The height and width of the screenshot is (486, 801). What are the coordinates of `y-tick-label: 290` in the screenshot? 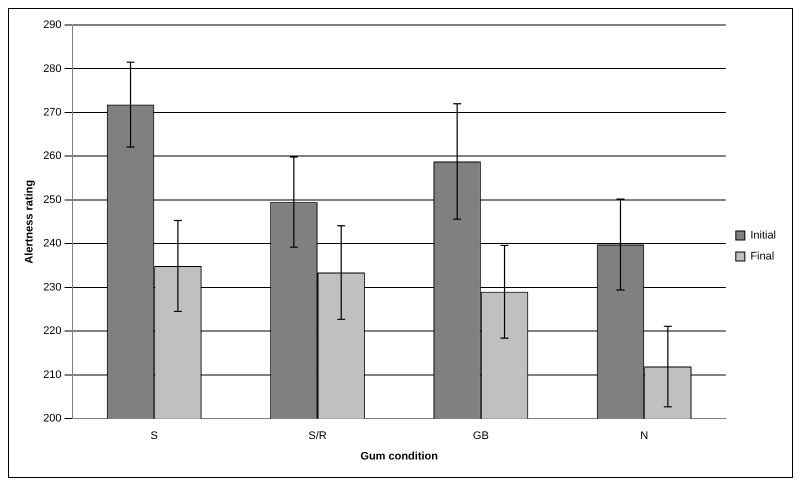 It's located at (52, 25).